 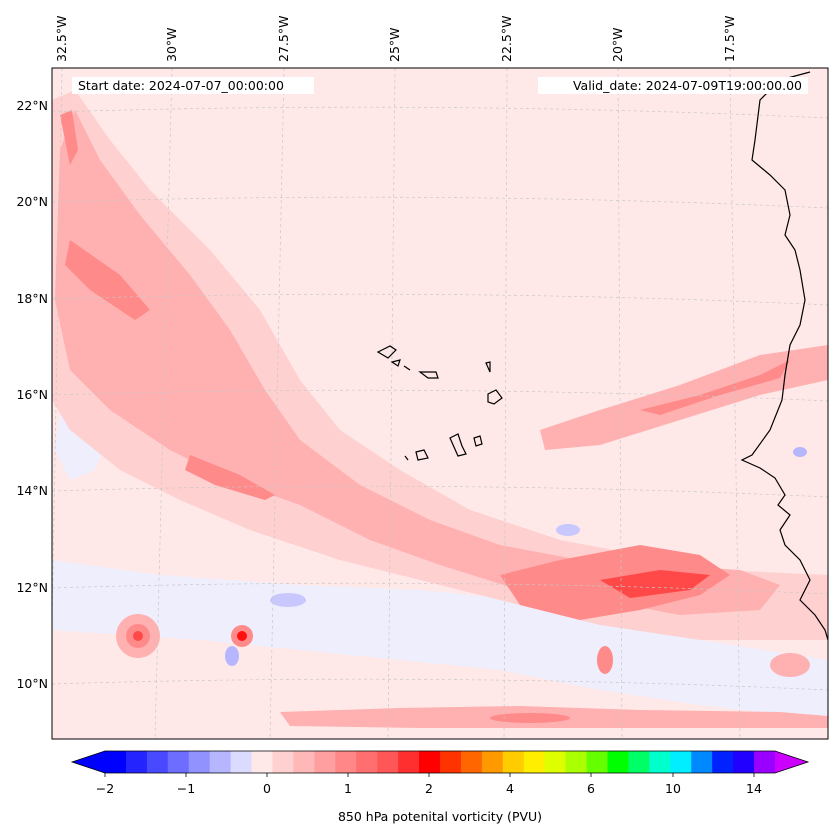 I want to click on colorbar-tick-label: 2, so click(x=429, y=788).